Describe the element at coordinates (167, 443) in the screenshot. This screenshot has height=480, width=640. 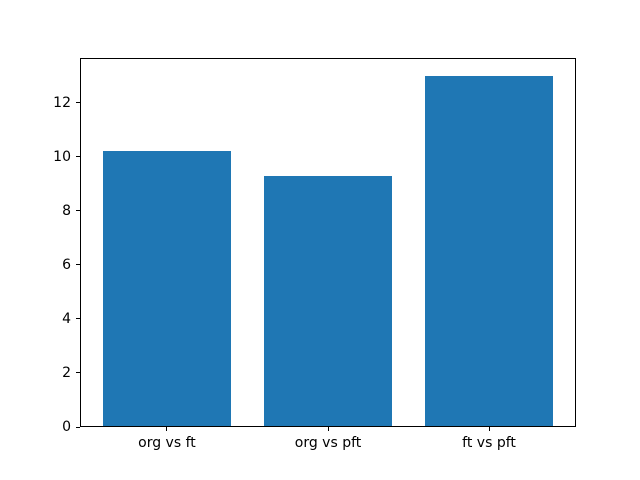
I see `x-tick-label: org vs ft` at that location.